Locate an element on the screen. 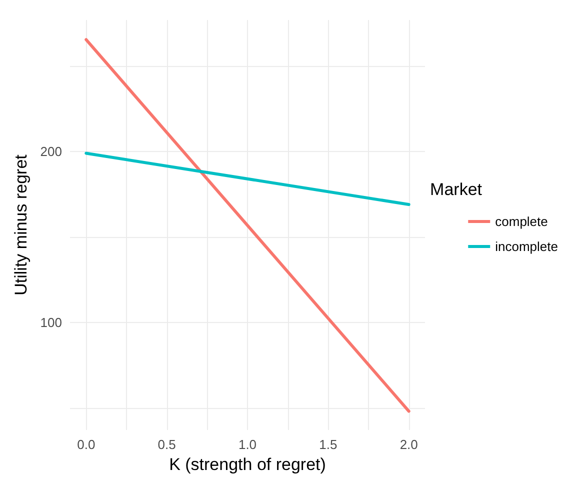 This screenshot has width=565, height=483. legend-title: Market is located at coordinates (456, 189).